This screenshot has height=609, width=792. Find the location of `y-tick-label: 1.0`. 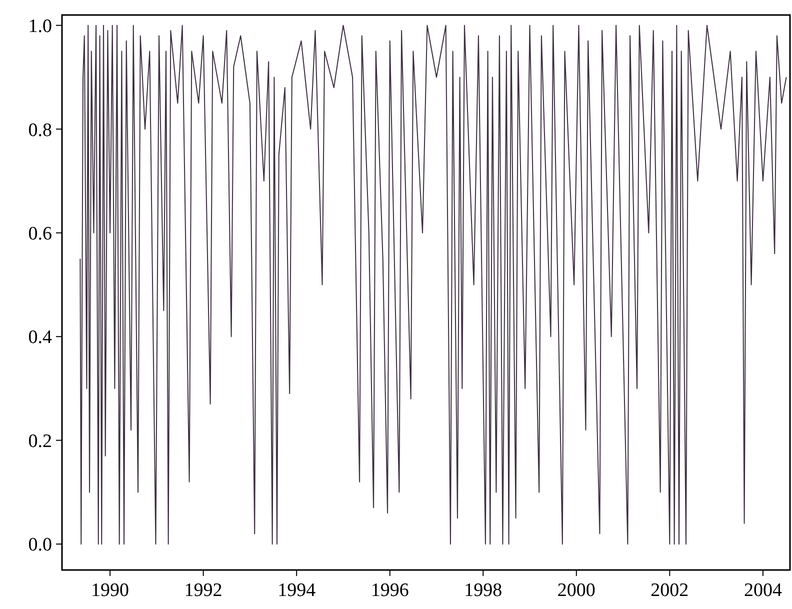

y-tick-label: 1.0 is located at coordinates (40, 27).